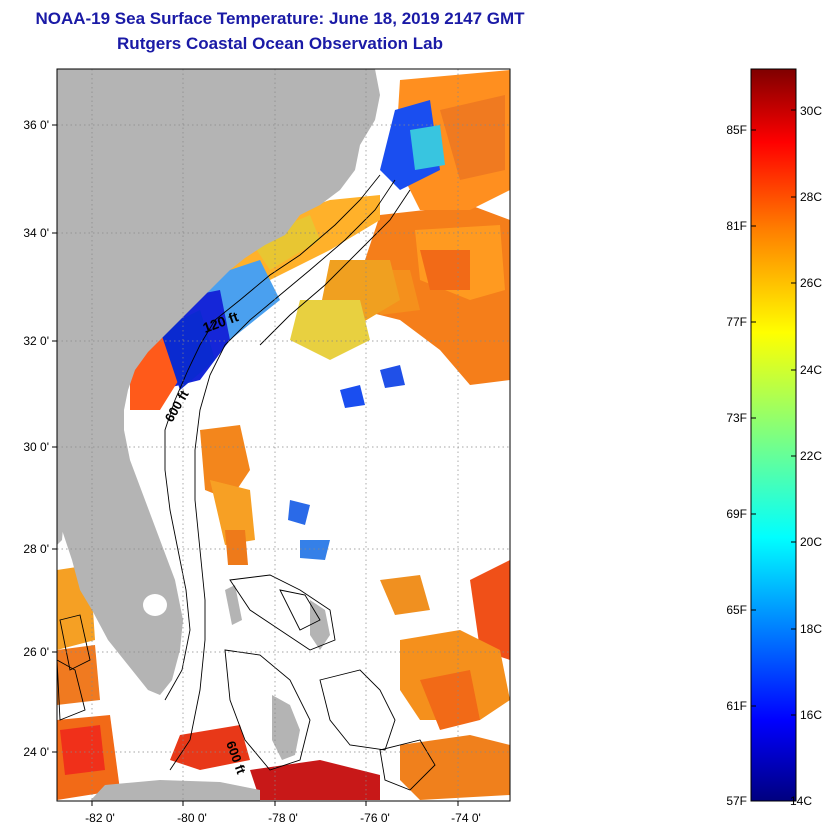  Describe the element at coordinates (736, 801) in the screenshot. I see `colorbar-f-57: 57F` at that location.